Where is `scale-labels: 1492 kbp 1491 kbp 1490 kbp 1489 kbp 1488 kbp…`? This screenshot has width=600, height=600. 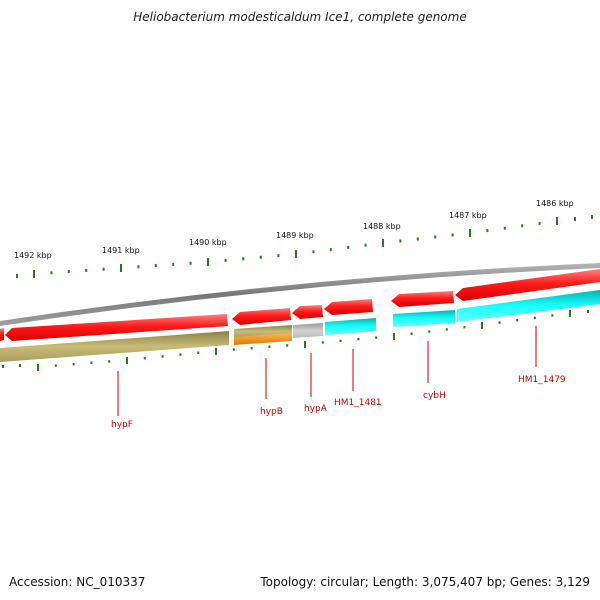
scale-labels: 1492 kbp 1491 kbp 1490 kbp 1489 kbp 1488 kbp… is located at coordinates (294, 229).